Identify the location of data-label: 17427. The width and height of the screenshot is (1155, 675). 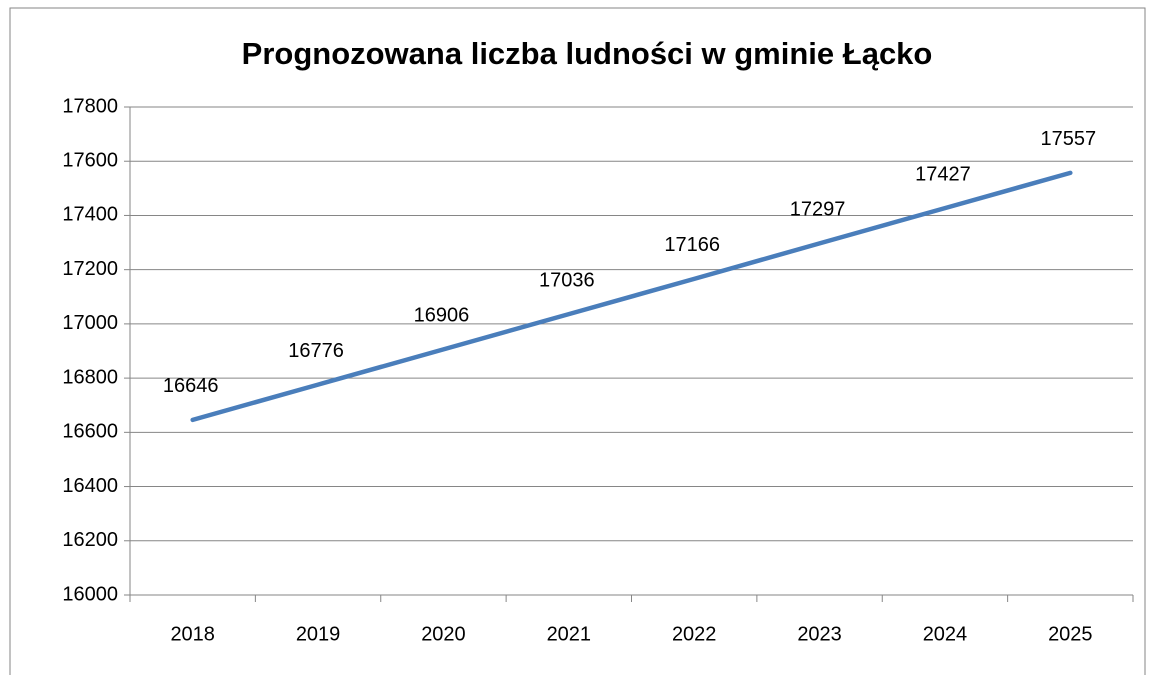
(943, 174).